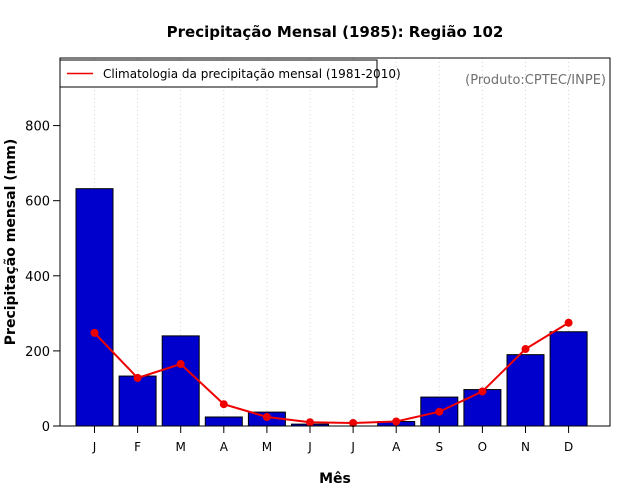  I want to click on x-tick-label: D, so click(568, 447).